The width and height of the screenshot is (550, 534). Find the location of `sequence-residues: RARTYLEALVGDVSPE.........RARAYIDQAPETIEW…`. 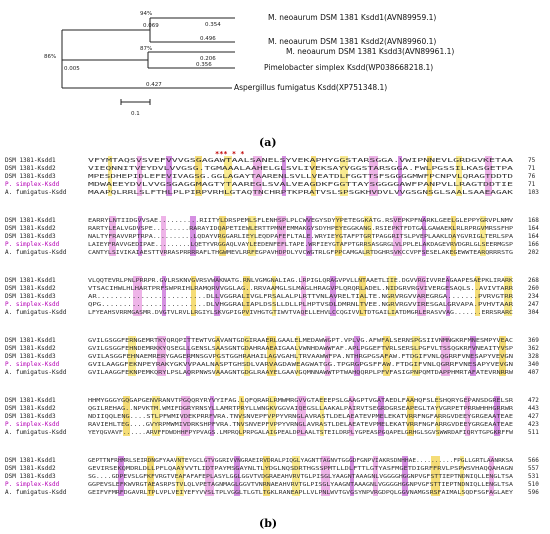

sequence-residues: RARTYLEALVGDVSPE.........RARAYIDQAPETIEW… is located at coordinates (301, 229).